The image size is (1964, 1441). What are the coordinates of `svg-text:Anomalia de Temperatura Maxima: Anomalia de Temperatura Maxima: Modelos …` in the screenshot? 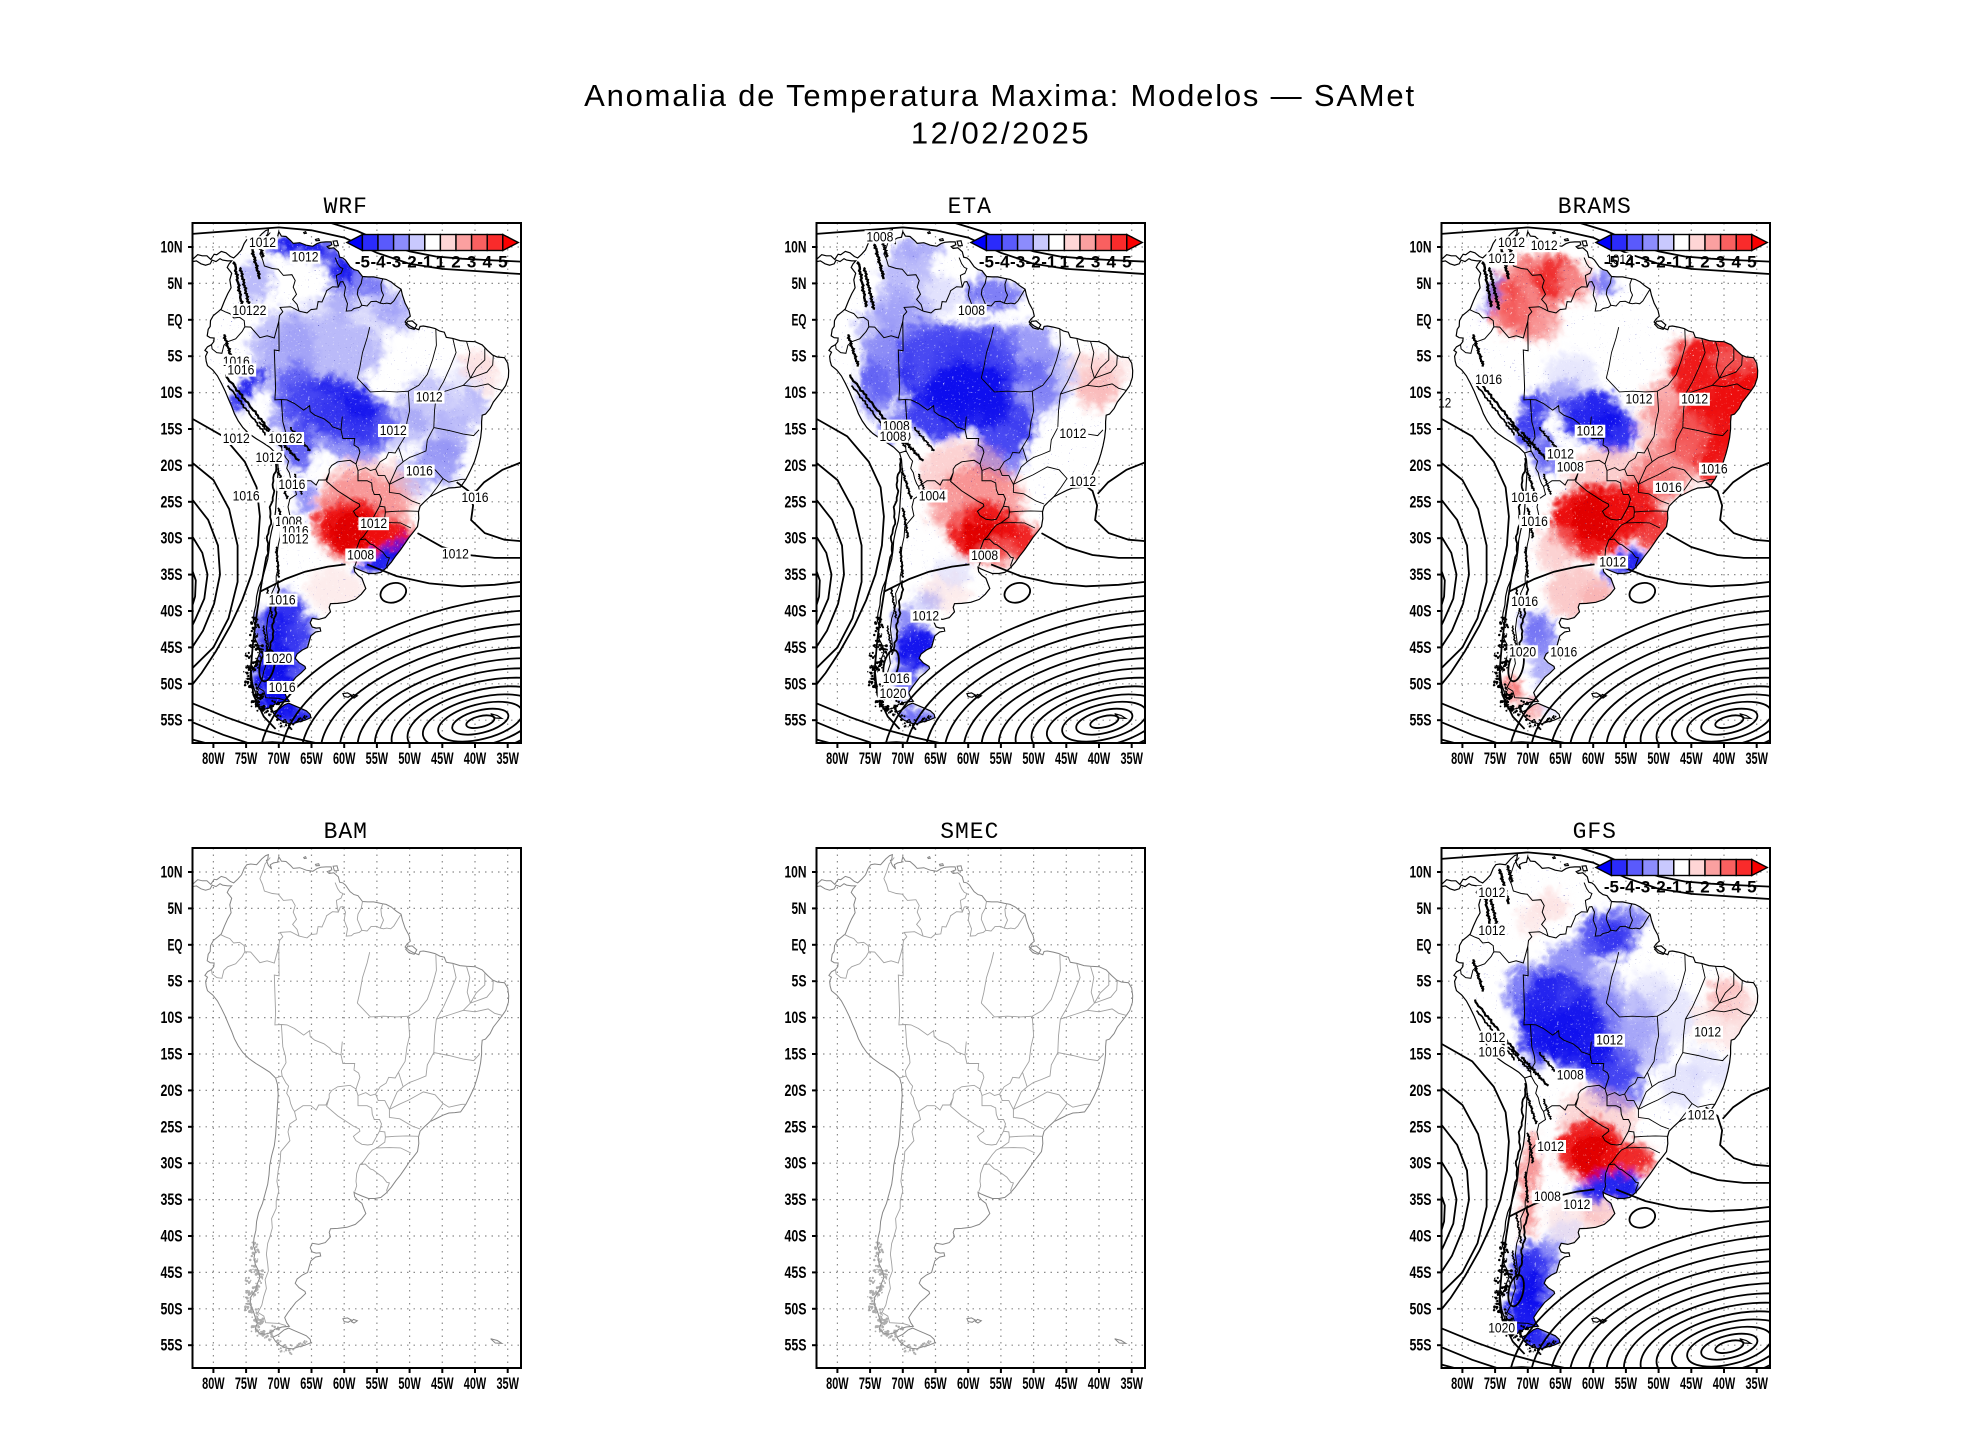 It's located at (1000, 95).